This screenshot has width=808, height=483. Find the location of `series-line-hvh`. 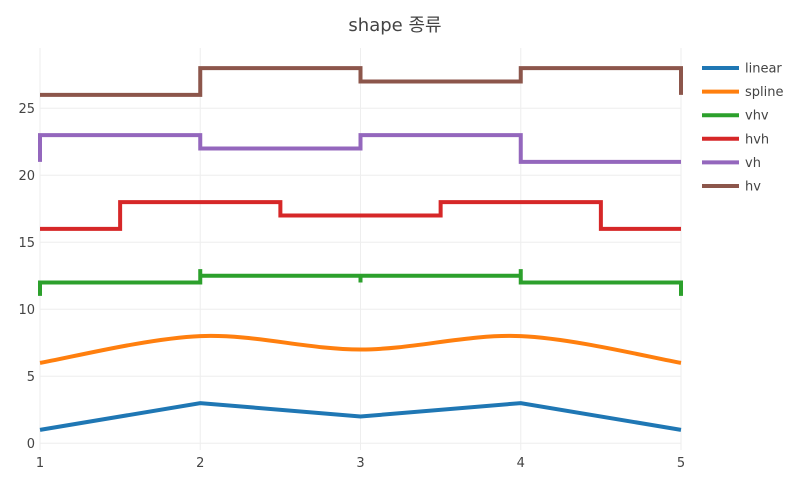

series-line-hvh is located at coordinates (360, 215).